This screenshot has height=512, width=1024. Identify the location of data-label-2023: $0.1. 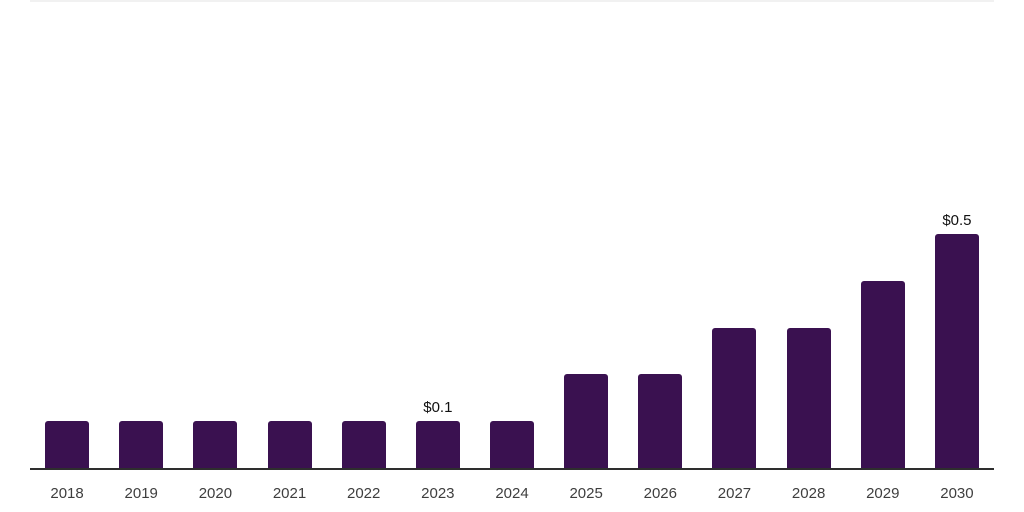
(438, 407).